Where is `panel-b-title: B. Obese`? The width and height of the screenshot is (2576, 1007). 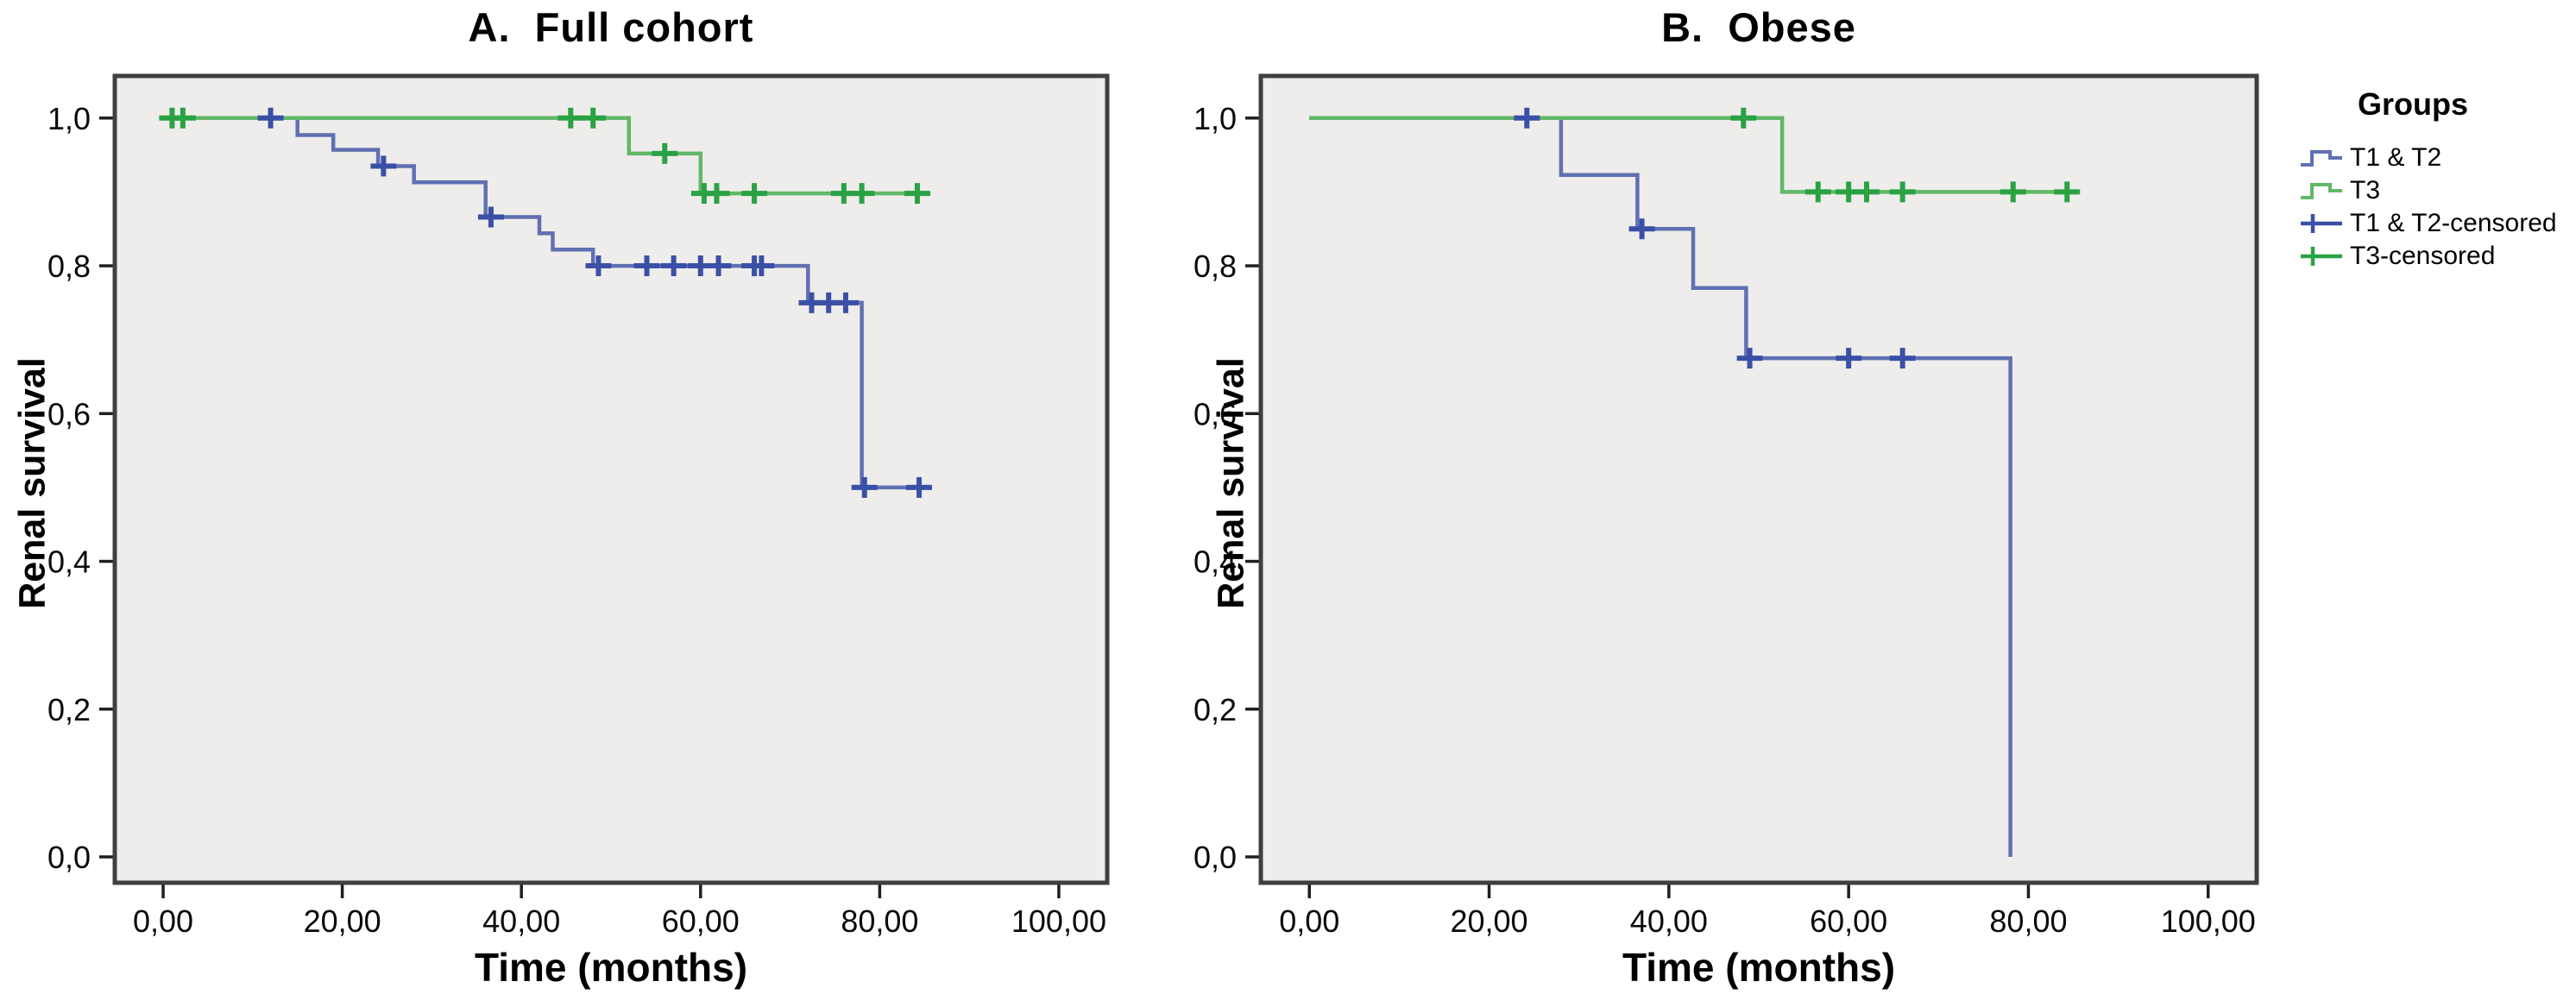 panel-b-title: B. Obese is located at coordinates (1759, 27).